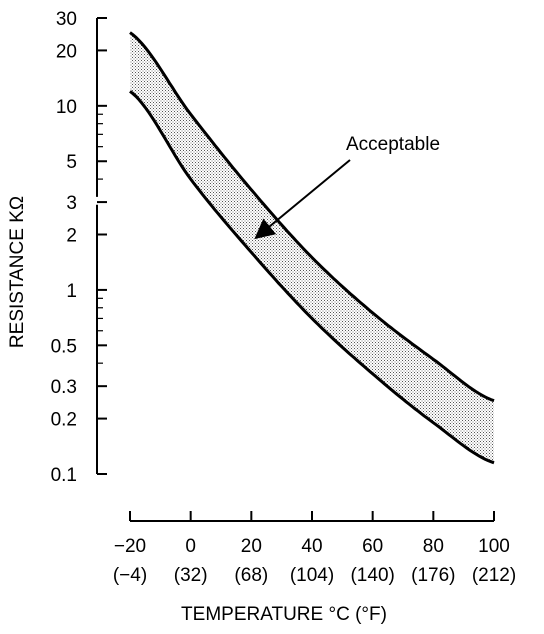 This screenshot has height=634, width=544. I want to click on x-tick-sublabel: (−4), so click(130, 575).